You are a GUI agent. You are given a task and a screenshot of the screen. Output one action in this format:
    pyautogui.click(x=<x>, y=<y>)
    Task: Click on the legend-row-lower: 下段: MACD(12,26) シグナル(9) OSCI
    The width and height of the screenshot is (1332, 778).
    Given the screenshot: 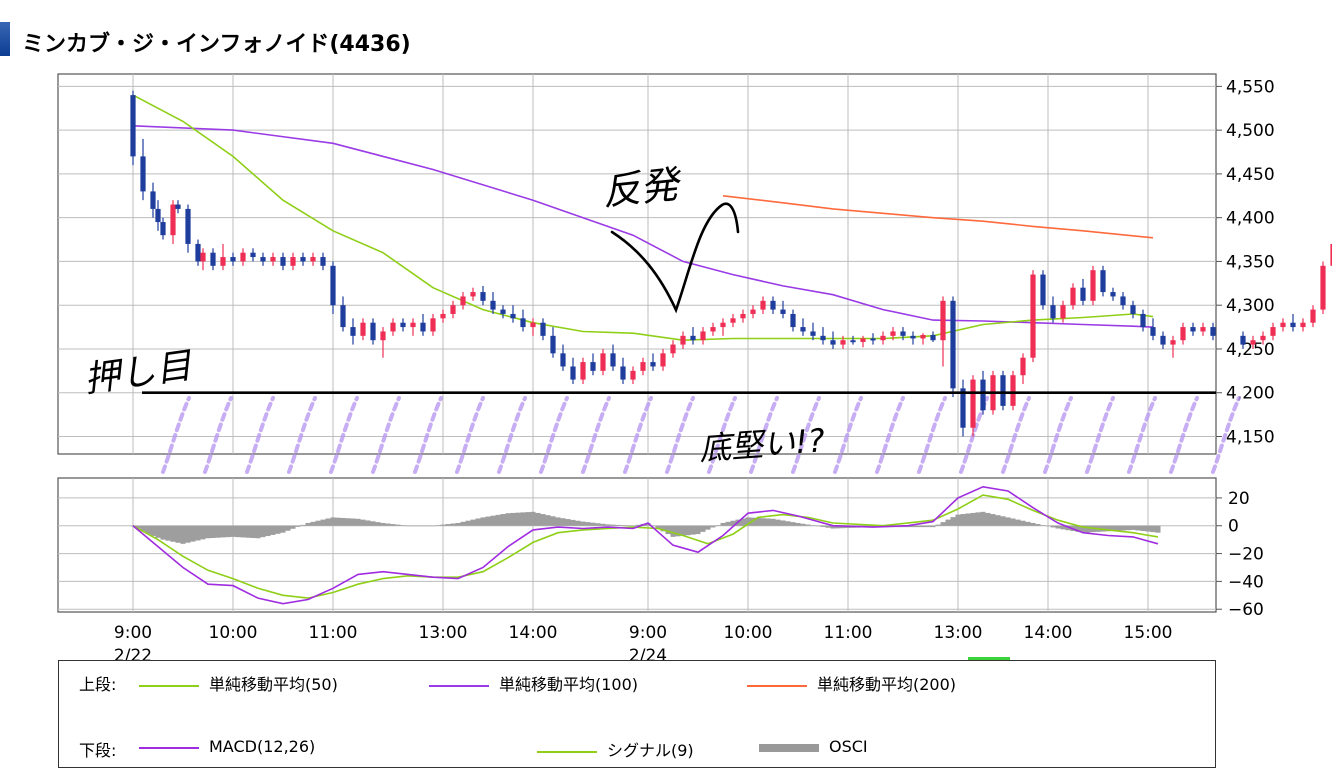 What is the action you would take?
    pyautogui.click(x=637, y=747)
    